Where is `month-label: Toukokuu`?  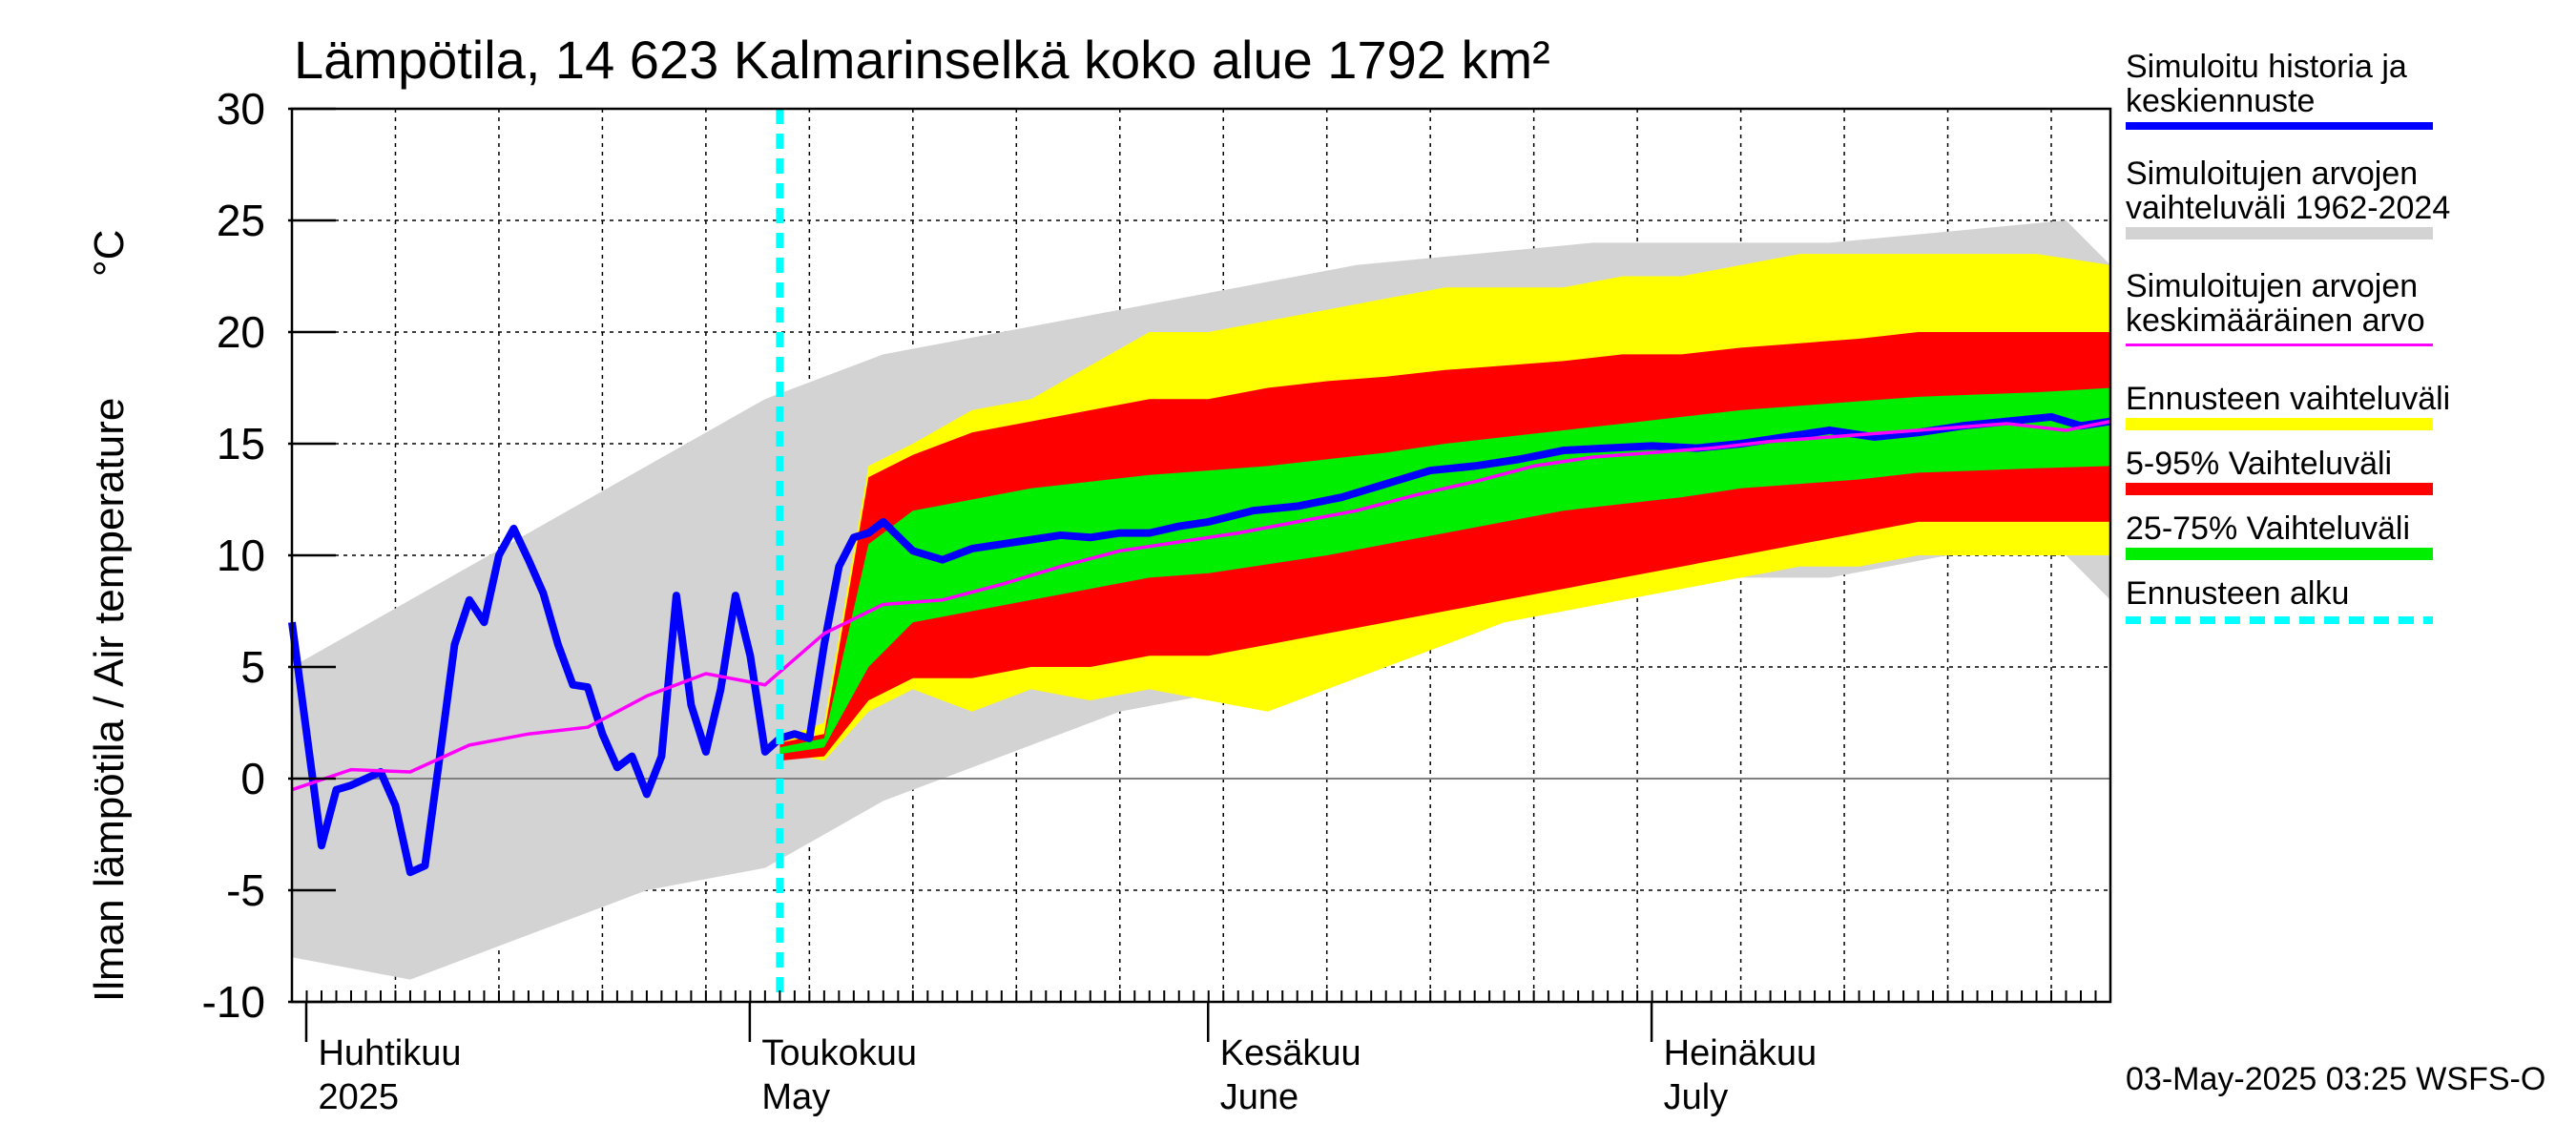
month-label: Toukokuu is located at coordinates (839, 1053).